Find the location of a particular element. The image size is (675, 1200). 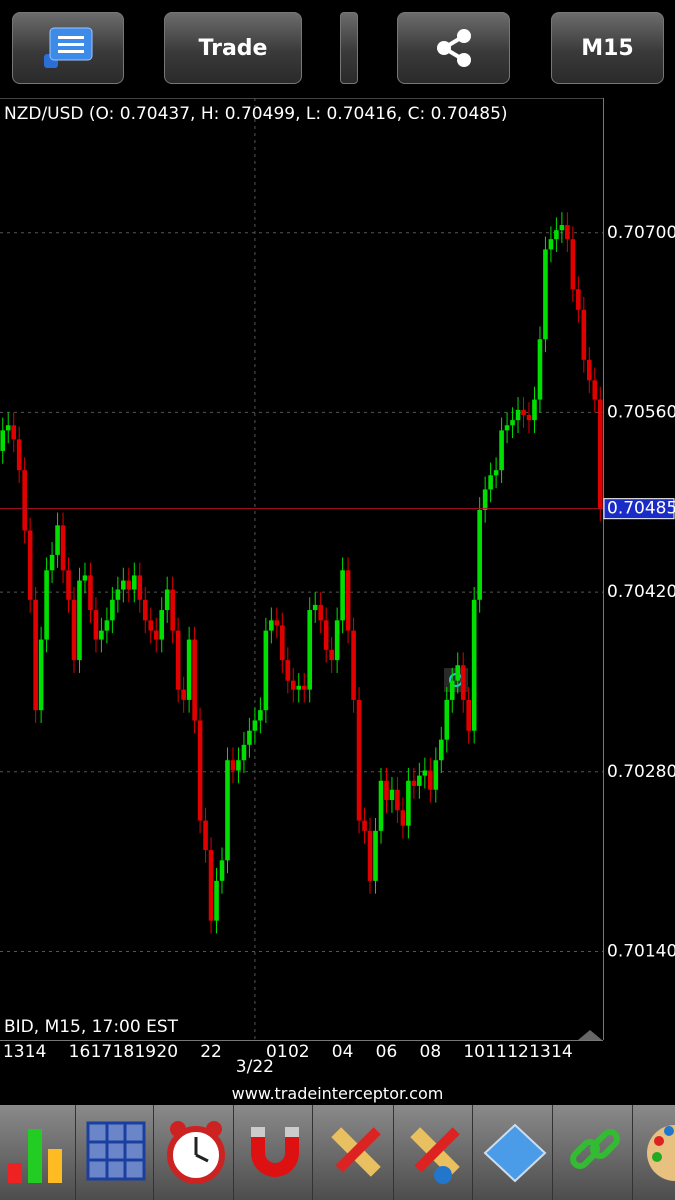

grid-tool is located at coordinates (116, 1152).